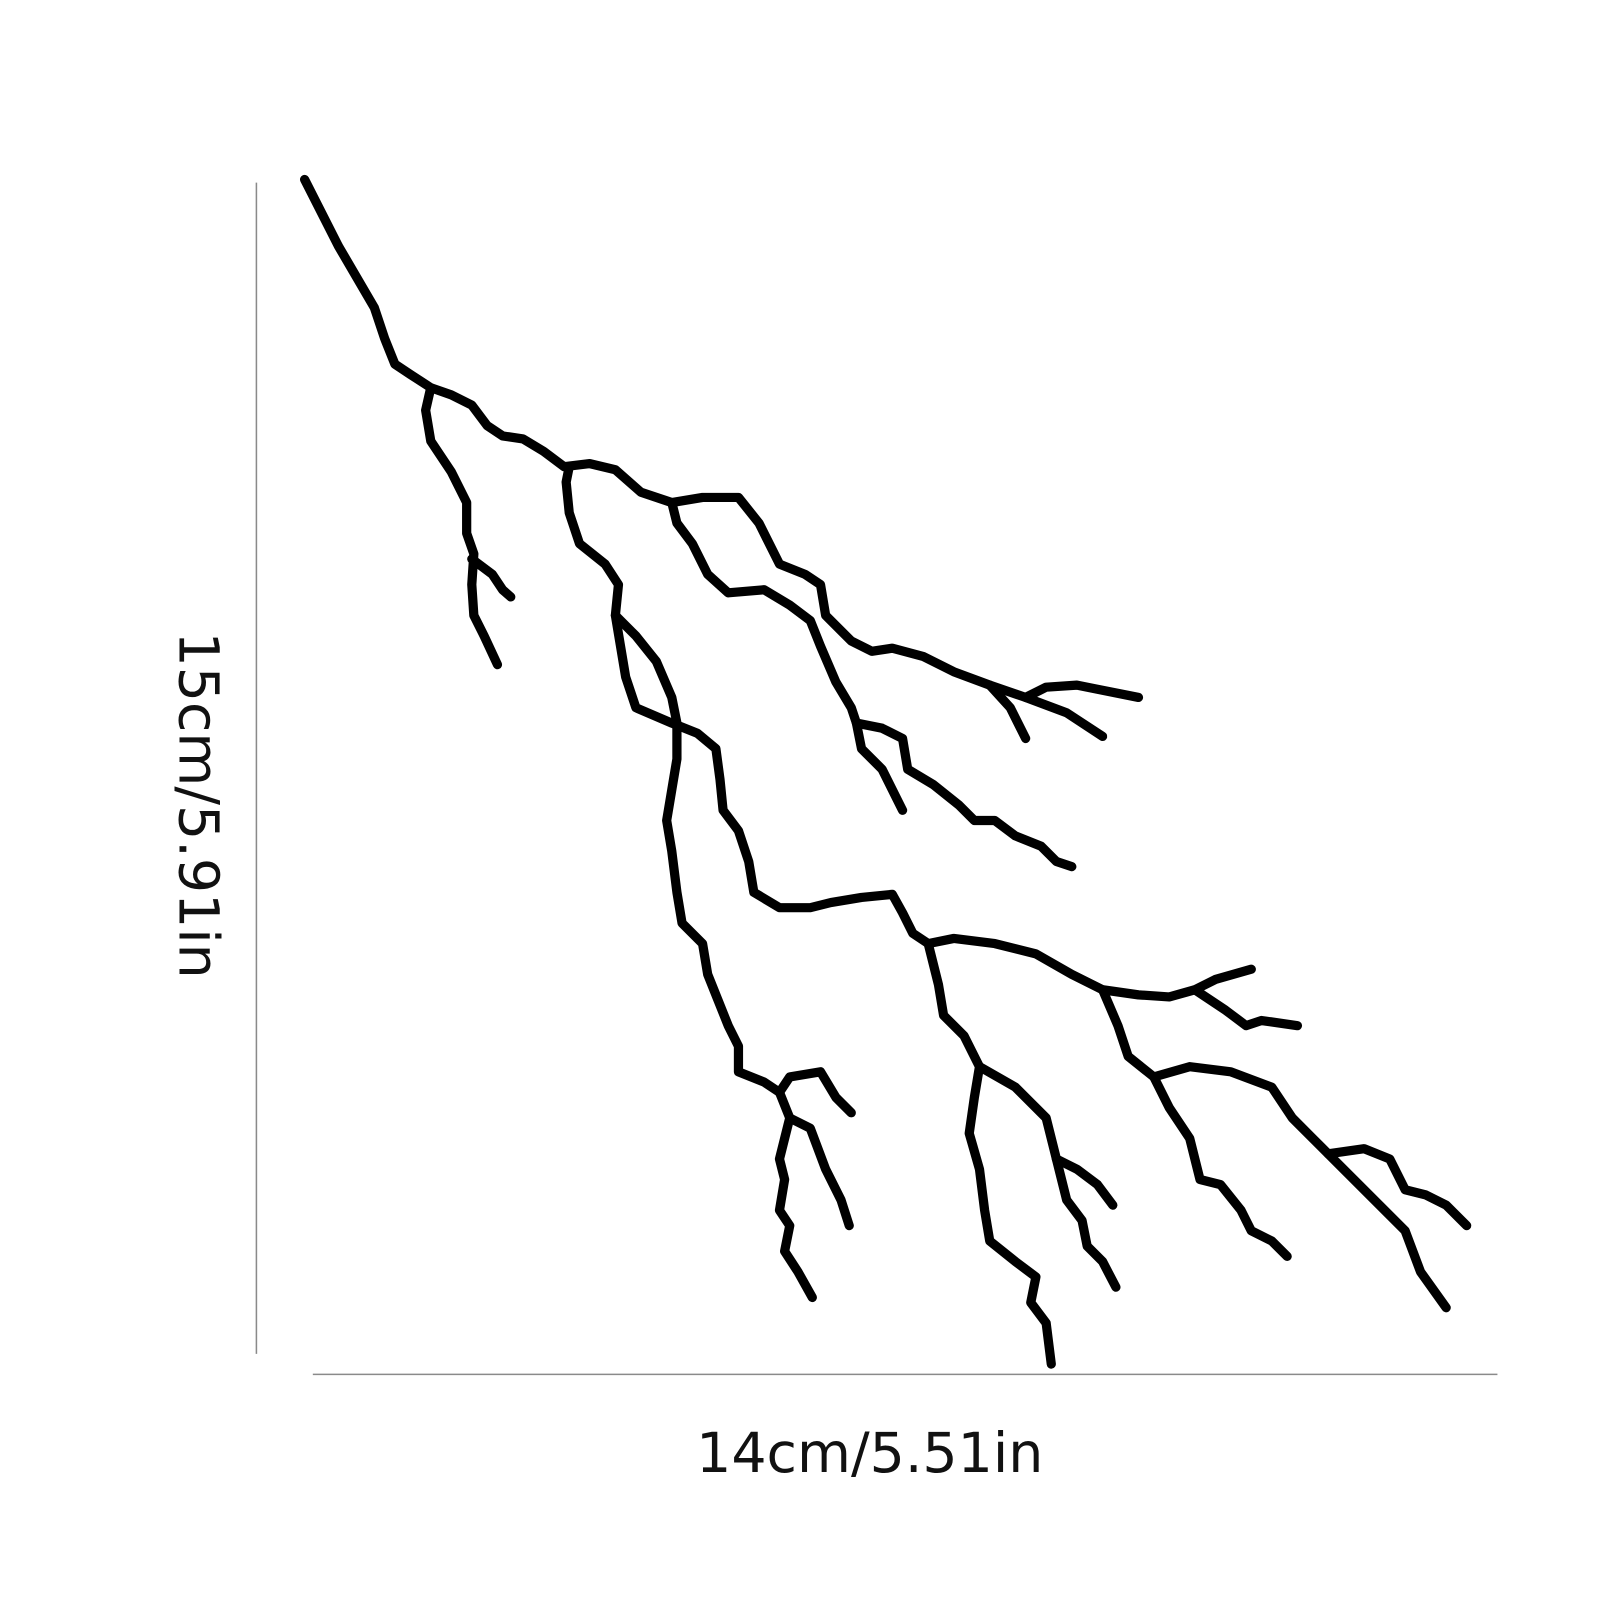 Image resolution: width=1600 pixels, height=1600 pixels. What do you see at coordinates (197, 804) in the screenshot?
I see `height-label: 15cm/5.91in` at bounding box center [197, 804].